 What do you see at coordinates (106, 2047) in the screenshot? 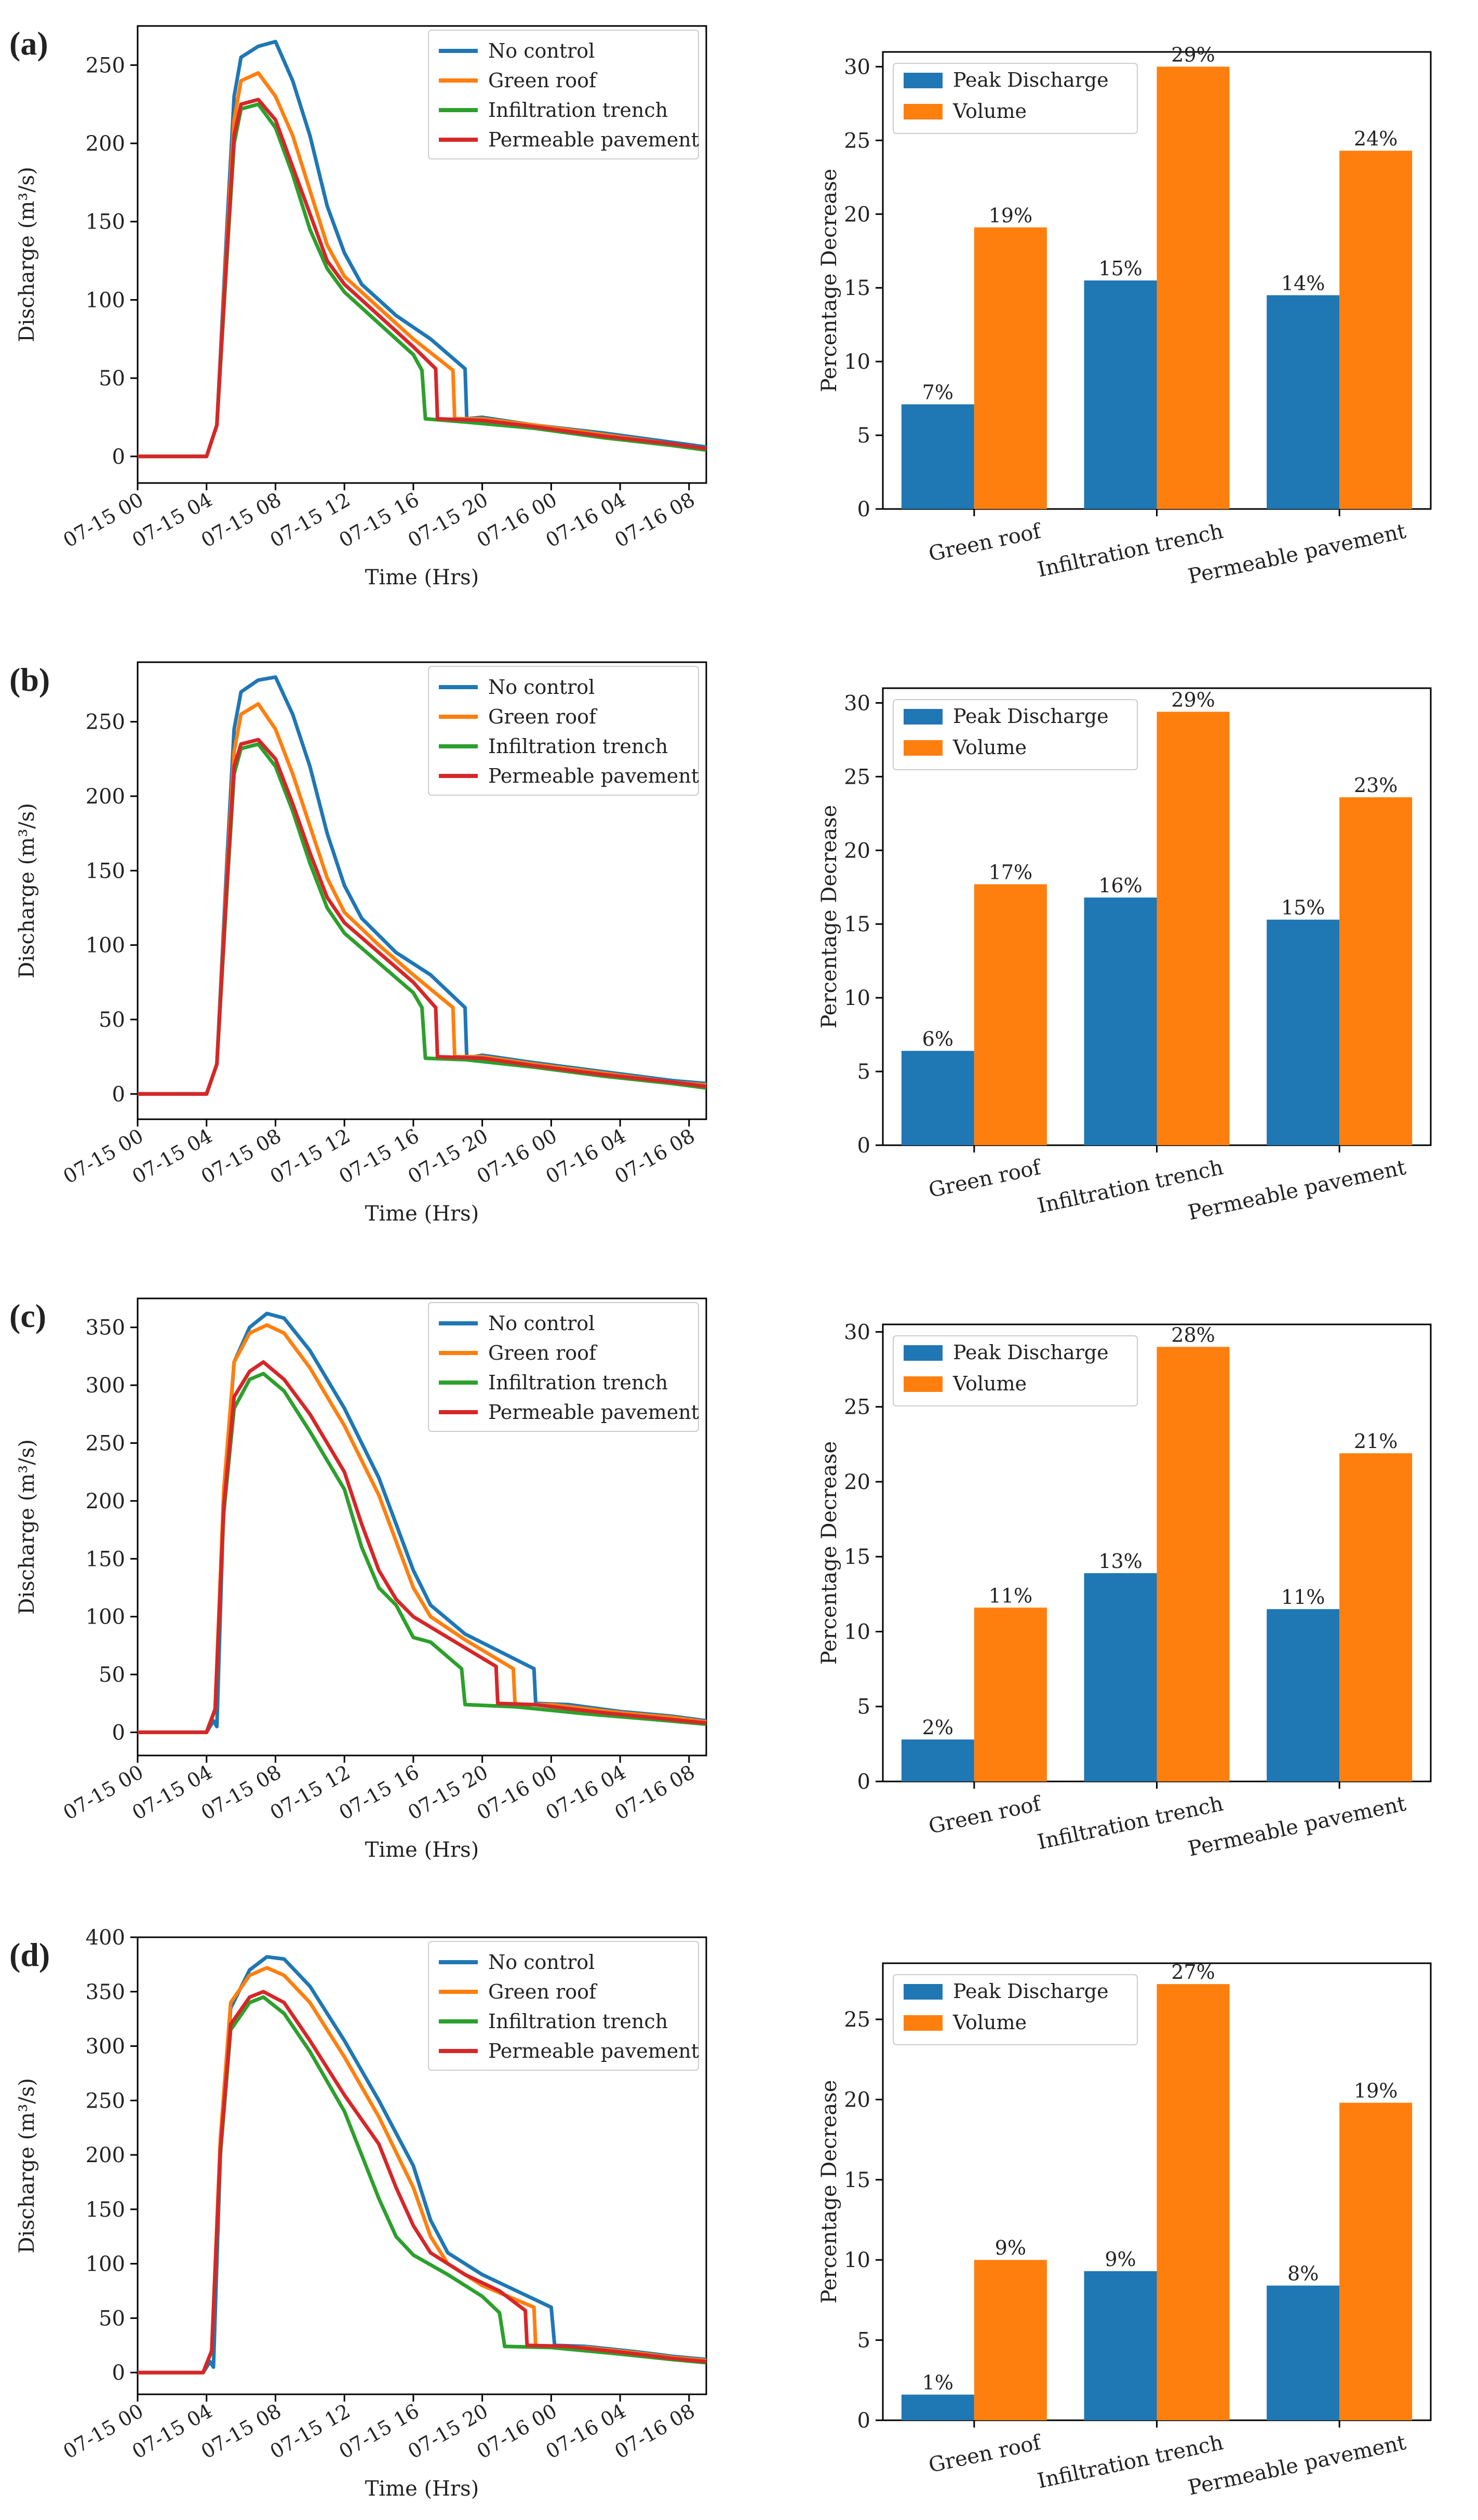
I see `y-tick-label: 300` at bounding box center [106, 2047].